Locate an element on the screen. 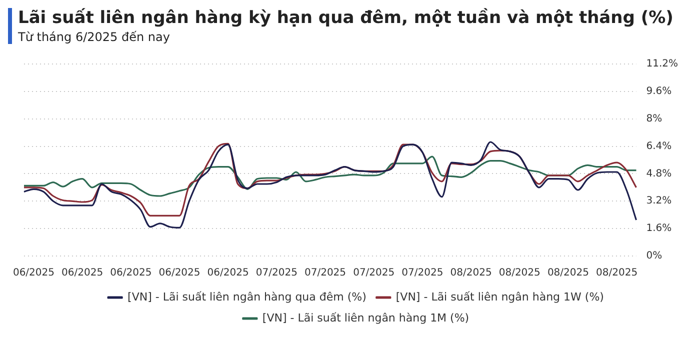  y-tick-label: 3.2% is located at coordinates (659, 201).